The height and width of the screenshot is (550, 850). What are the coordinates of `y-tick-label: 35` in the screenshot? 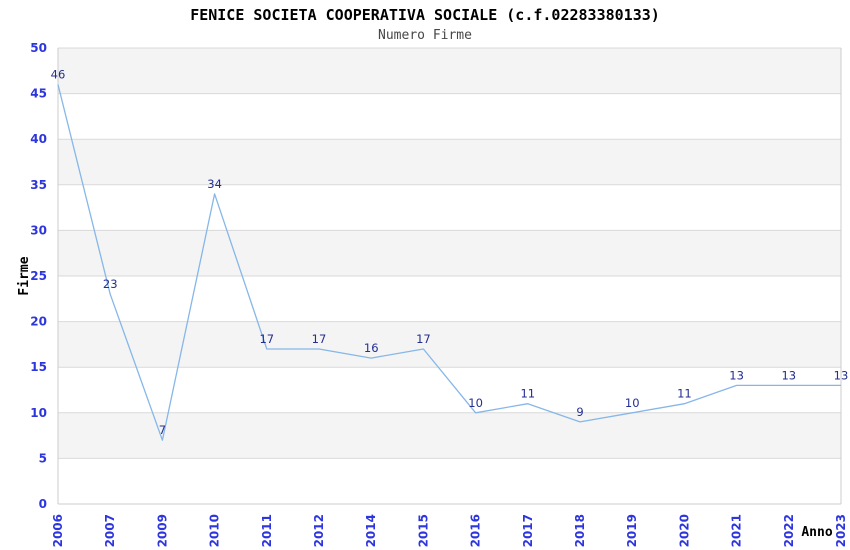 It's located at (38, 185).